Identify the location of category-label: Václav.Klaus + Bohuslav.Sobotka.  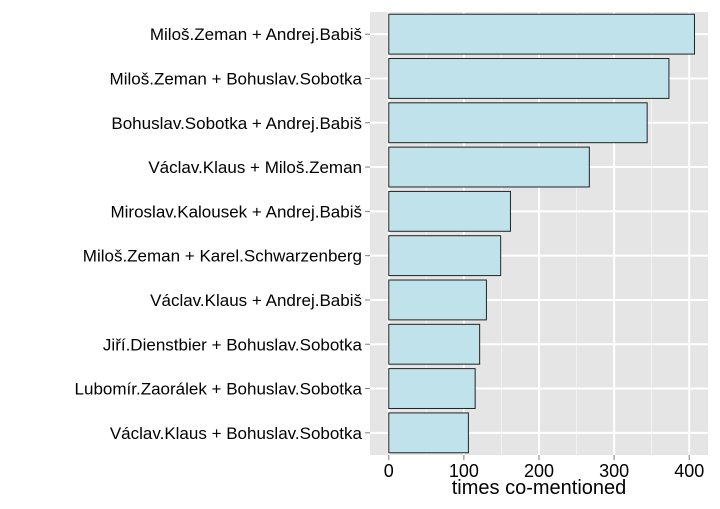
(236, 433).